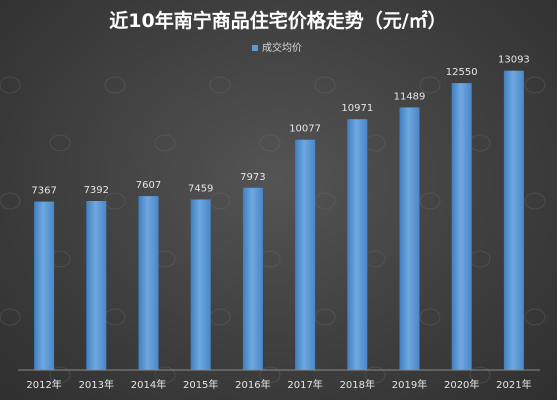 The image size is (557, 400). Describe the element at coordinates (148, 283) in the screenshot. I see `bar-2014年` at that location.